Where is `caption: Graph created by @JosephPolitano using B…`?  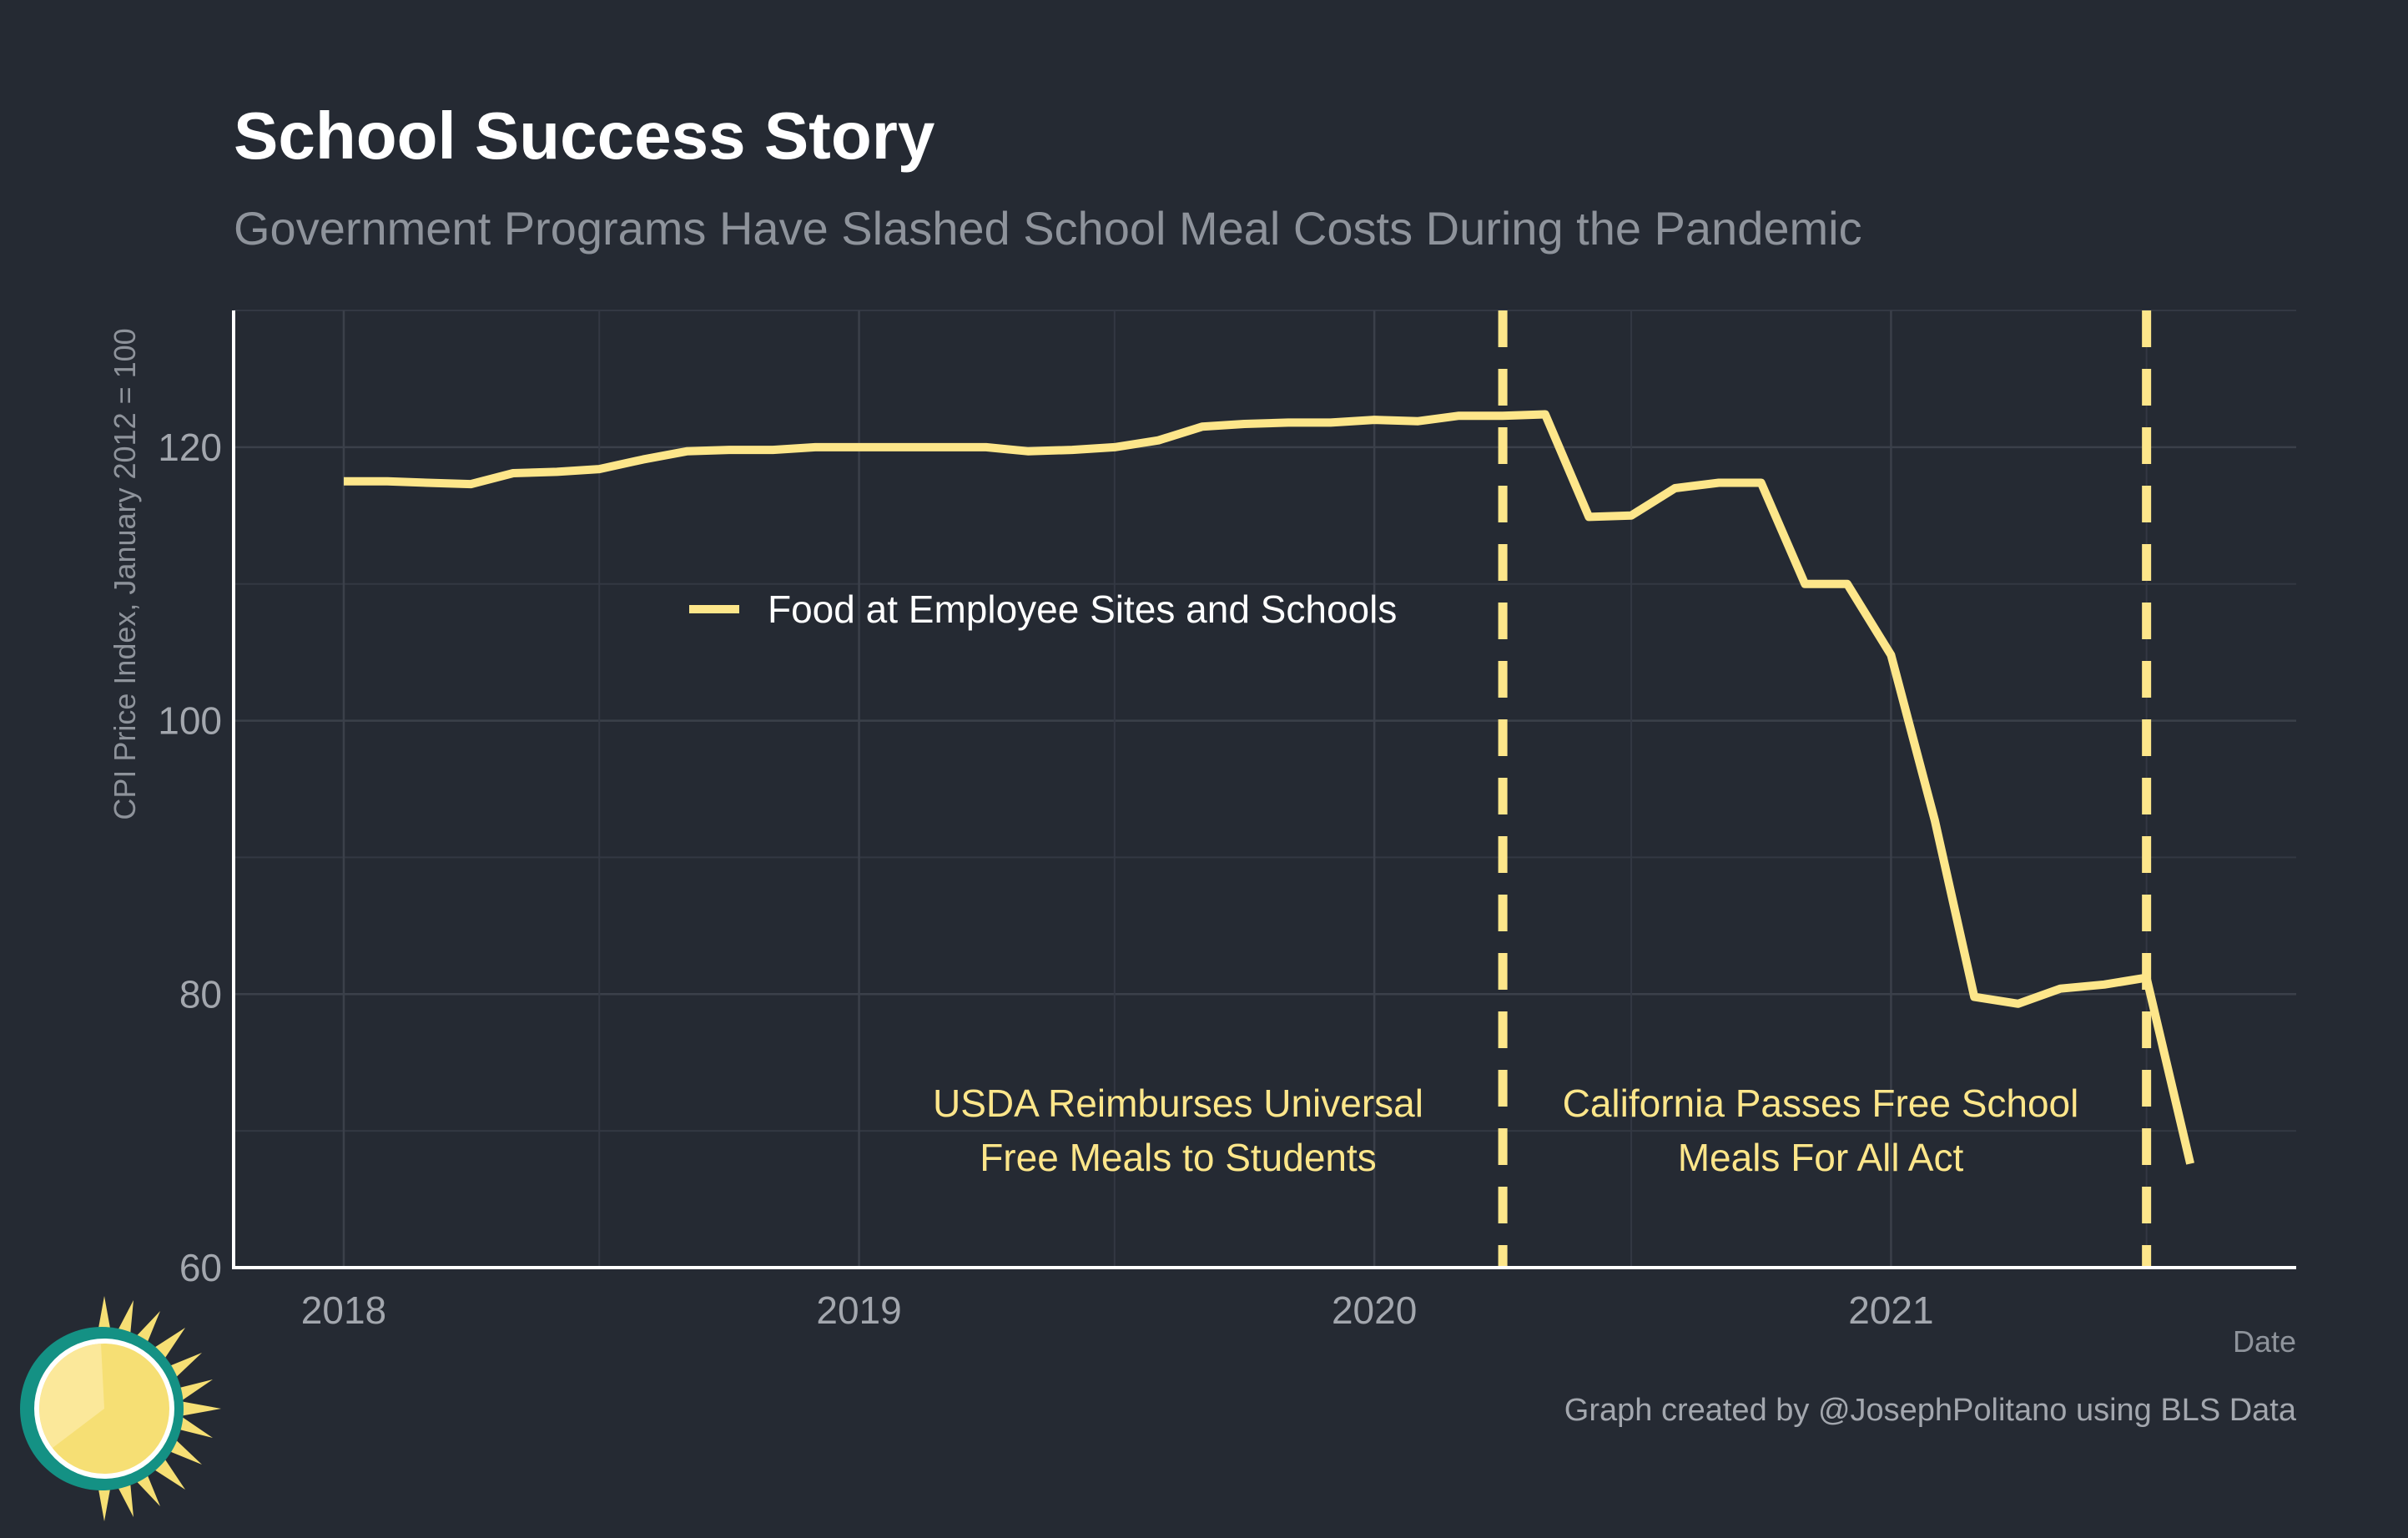 caption: Graph created by @JosephPolitano using B… is located at coordinates (1930, 1410).